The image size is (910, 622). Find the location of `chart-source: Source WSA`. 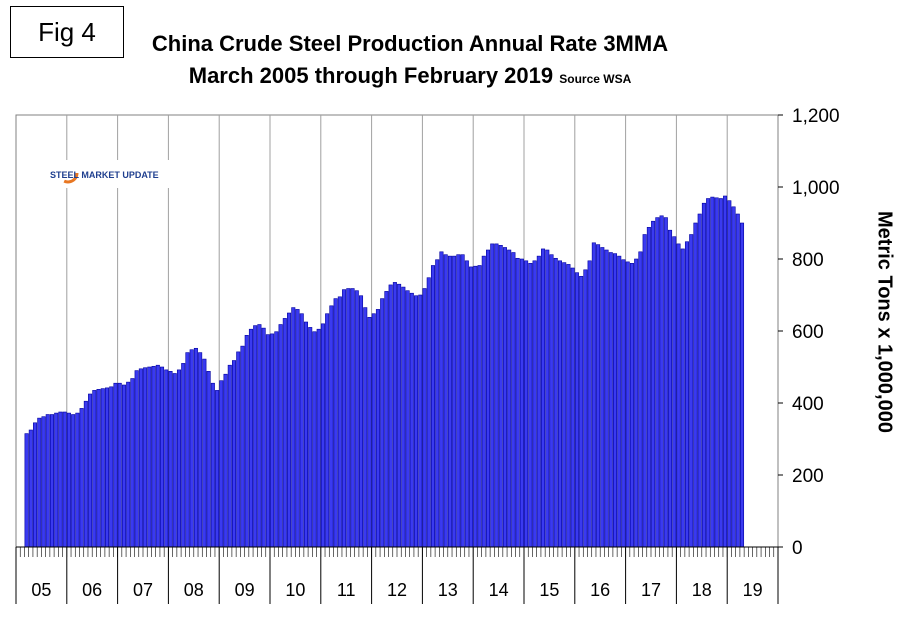

chart-source: Source WSA is located at coordinates (595, 79).